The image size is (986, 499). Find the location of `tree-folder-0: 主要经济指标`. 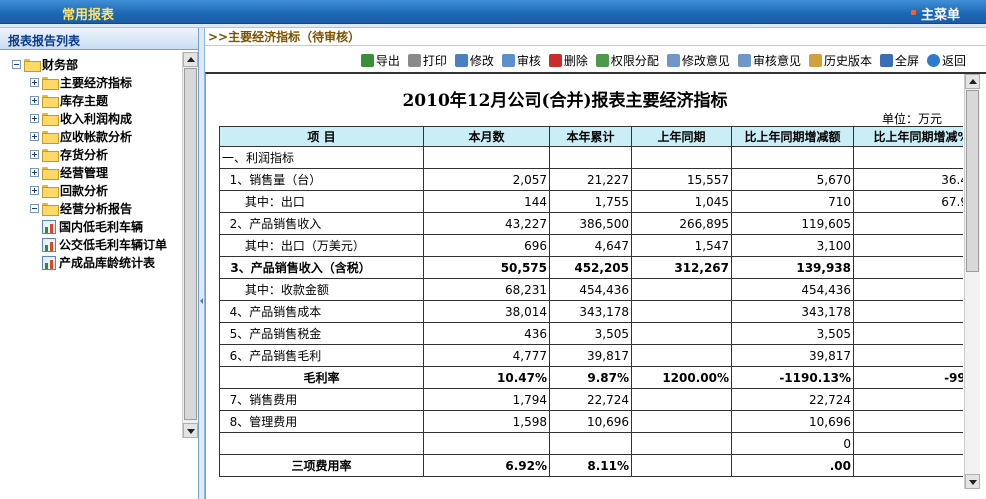

tree-folder-0: 主要经济指标 is located at coordinates (81, 82).